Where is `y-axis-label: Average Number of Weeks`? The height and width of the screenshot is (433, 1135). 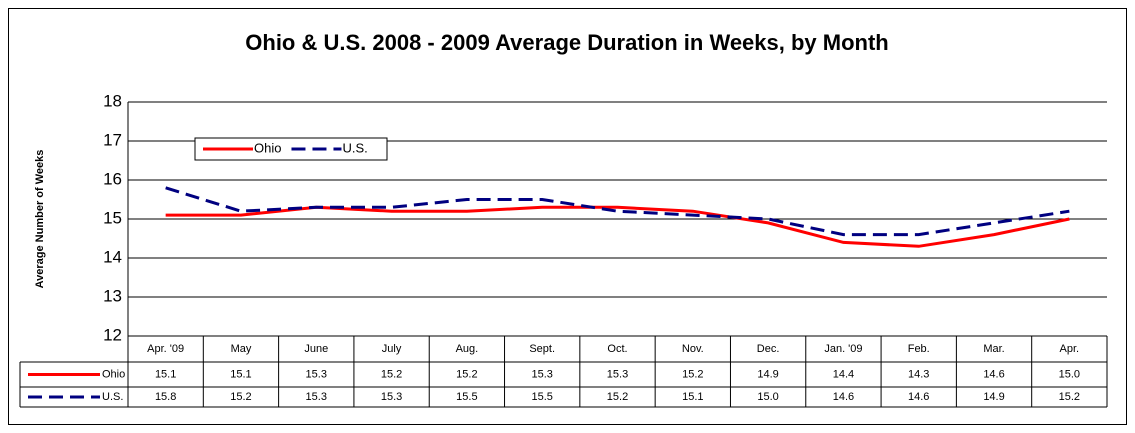
y-axis-label: Average Number of Weeks is located at coordinates (40, 219).